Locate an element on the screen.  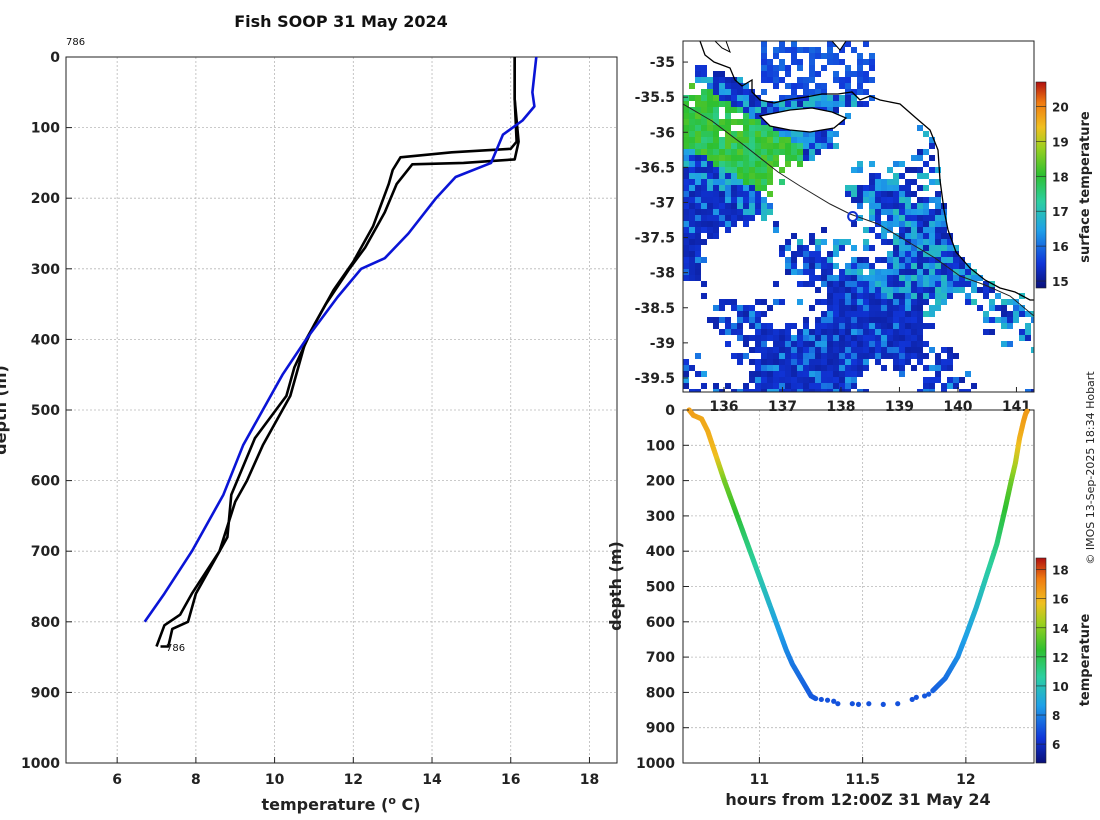
profile-x-tick-label: 10 is located at coordinates (275, 780).